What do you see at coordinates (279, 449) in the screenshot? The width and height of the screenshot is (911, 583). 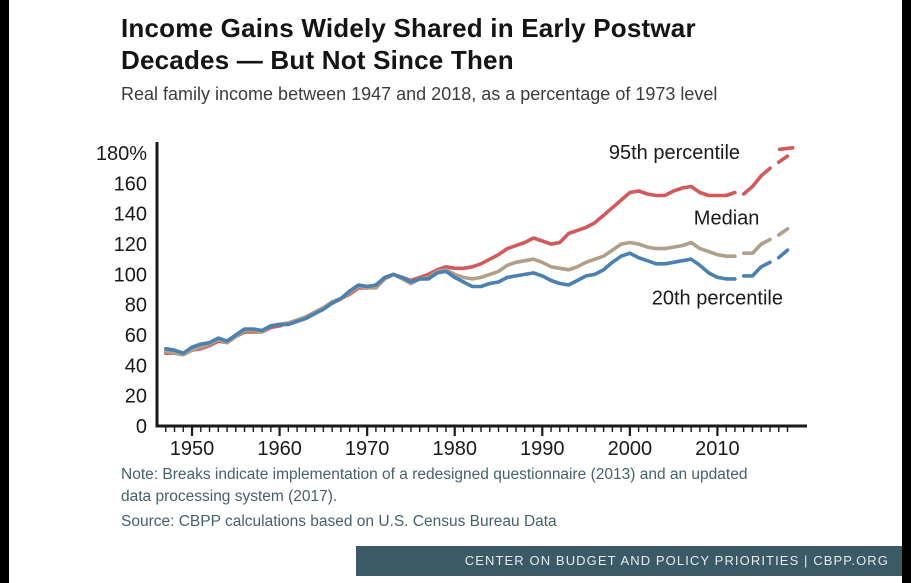 I see `x-tick-label: 1960` at bounding box center [279, 449].